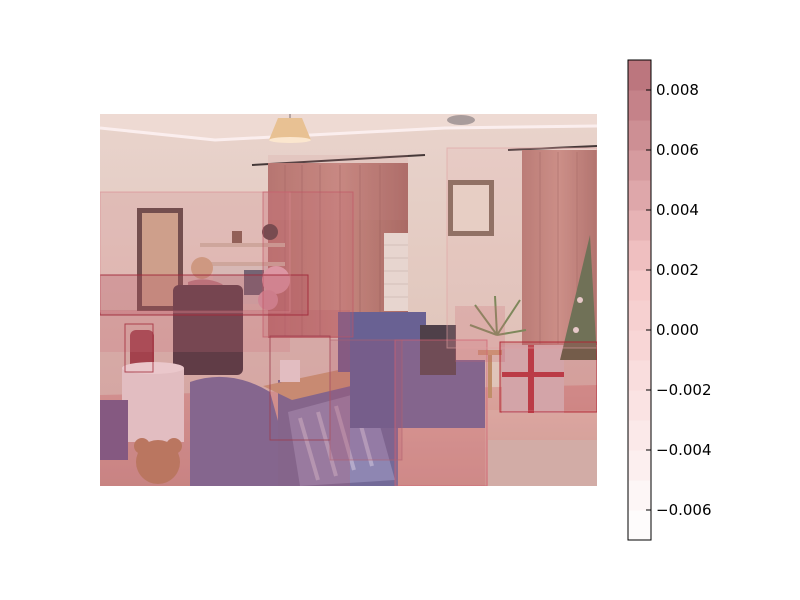  Describe the element at coordinates (677, 270) in the screenshot. I see `colorbar-tick-label: 0.002` at that location.